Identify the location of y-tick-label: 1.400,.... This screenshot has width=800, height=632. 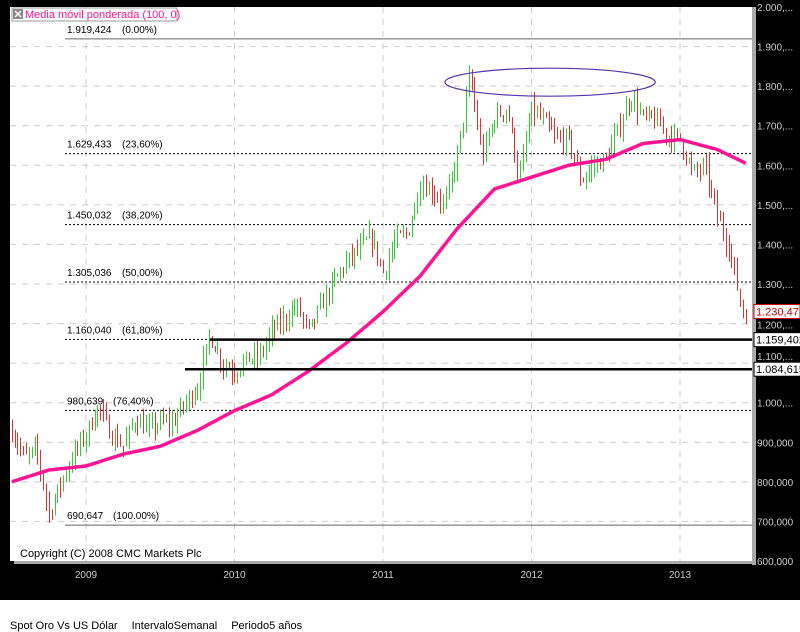
(775, 245).